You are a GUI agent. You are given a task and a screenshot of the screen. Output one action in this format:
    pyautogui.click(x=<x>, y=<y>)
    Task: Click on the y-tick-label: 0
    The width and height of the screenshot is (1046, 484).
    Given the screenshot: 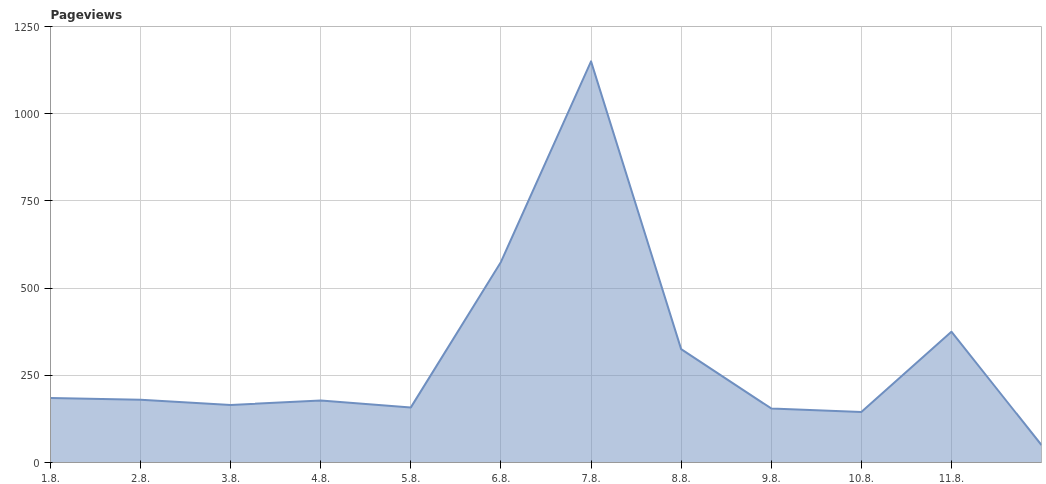 What is the action you would take?
    pyautogui.click(x=36, y=463)
    